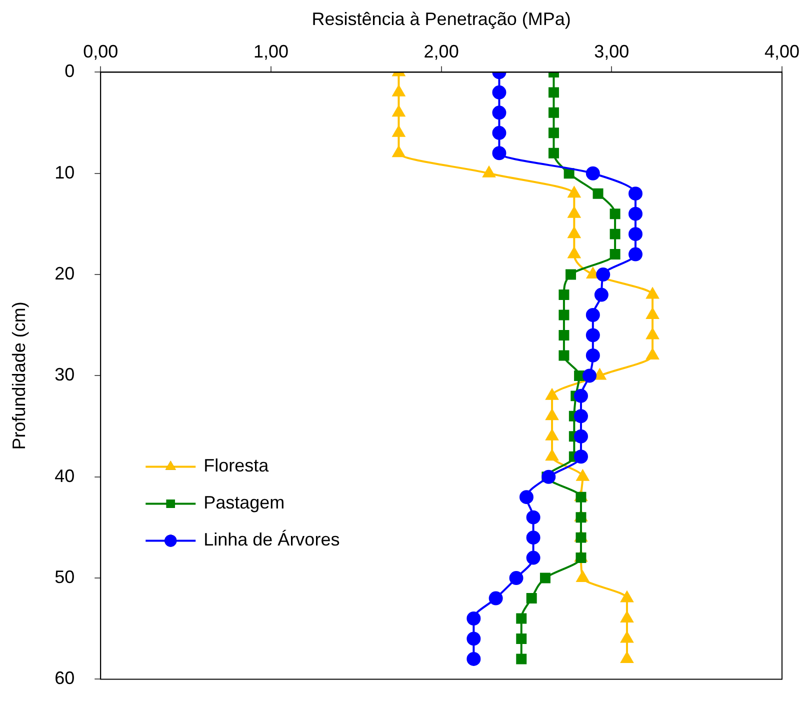 This screenshot has height=710, width=812. What do you see at coordinates (64, 678) in the screenshot?
I see `y-tick-label: 60` at bounding box center [64, 678].